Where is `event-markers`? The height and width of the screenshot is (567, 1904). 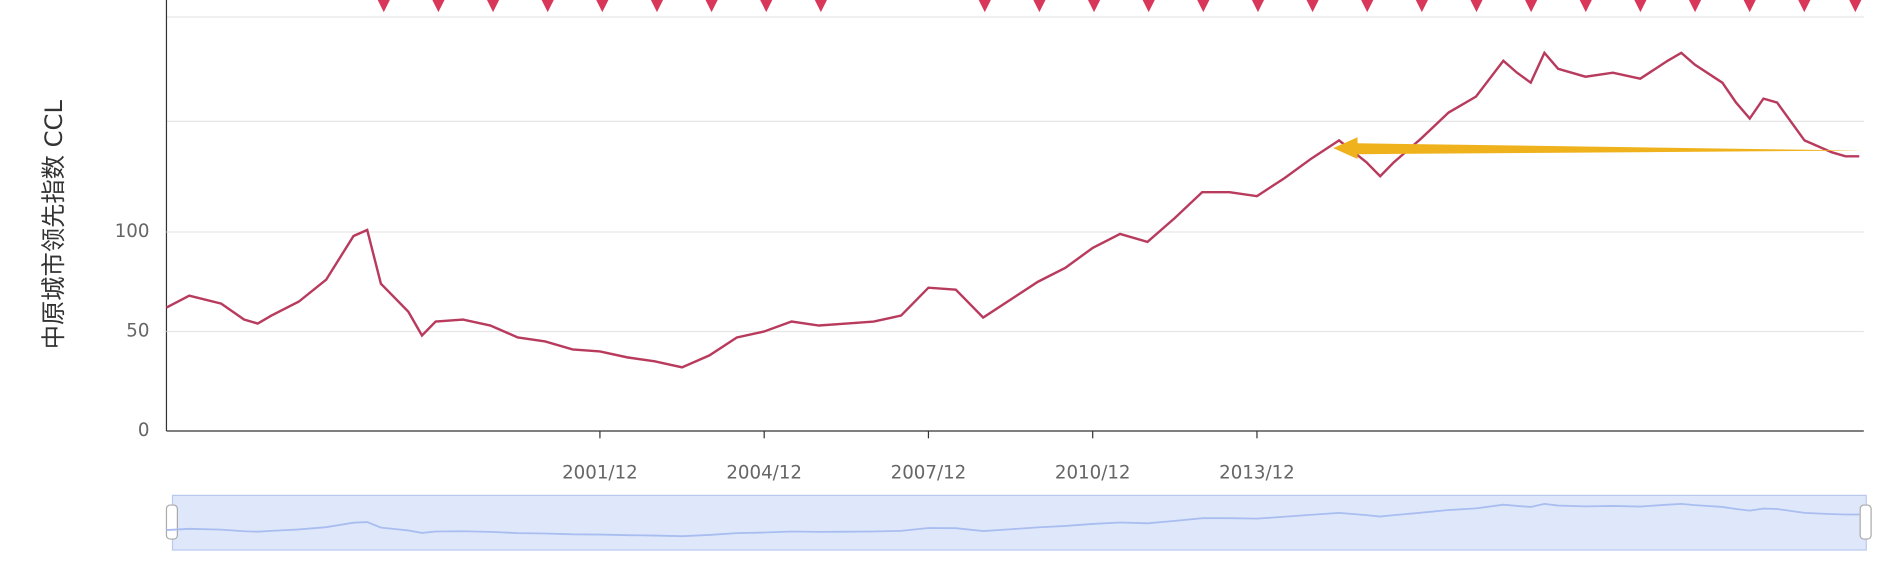
event-markers is located at coordinates (1119, 6).